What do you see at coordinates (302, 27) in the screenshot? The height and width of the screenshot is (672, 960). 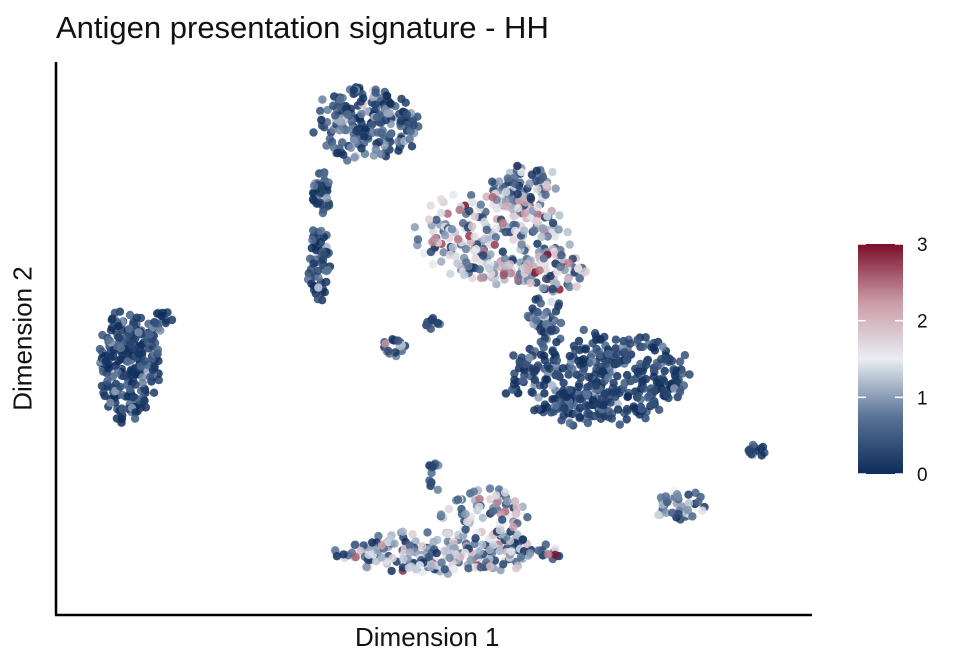 I see `chart-title: Antigen presentation signature - HH` at bounding box center [302, 27].